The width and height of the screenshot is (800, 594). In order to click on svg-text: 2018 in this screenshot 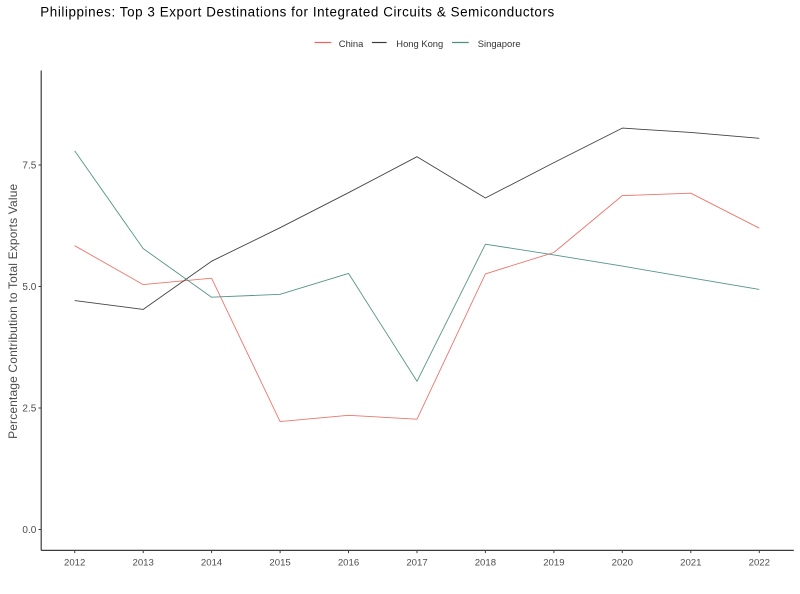, I will do `click(485, 563)`.